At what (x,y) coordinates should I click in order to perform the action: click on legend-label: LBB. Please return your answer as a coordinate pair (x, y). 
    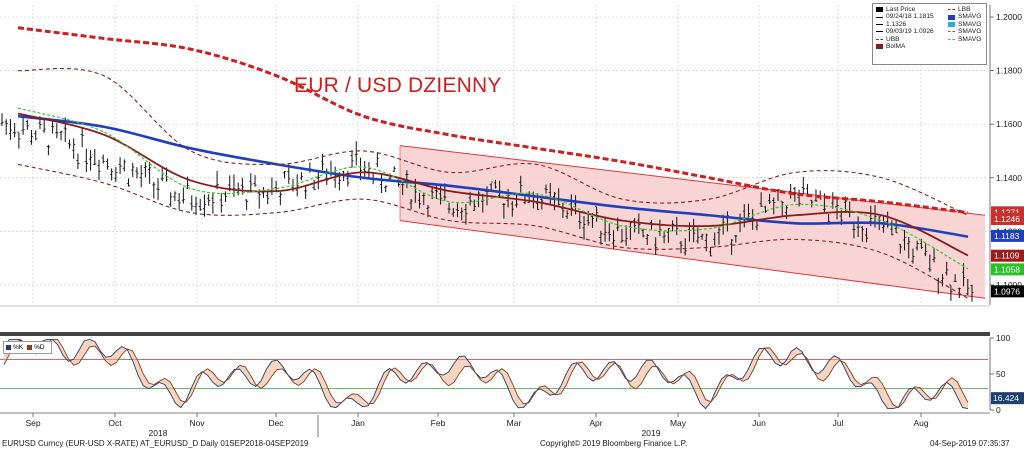
    Looking at the image, I should click on (964, 9).